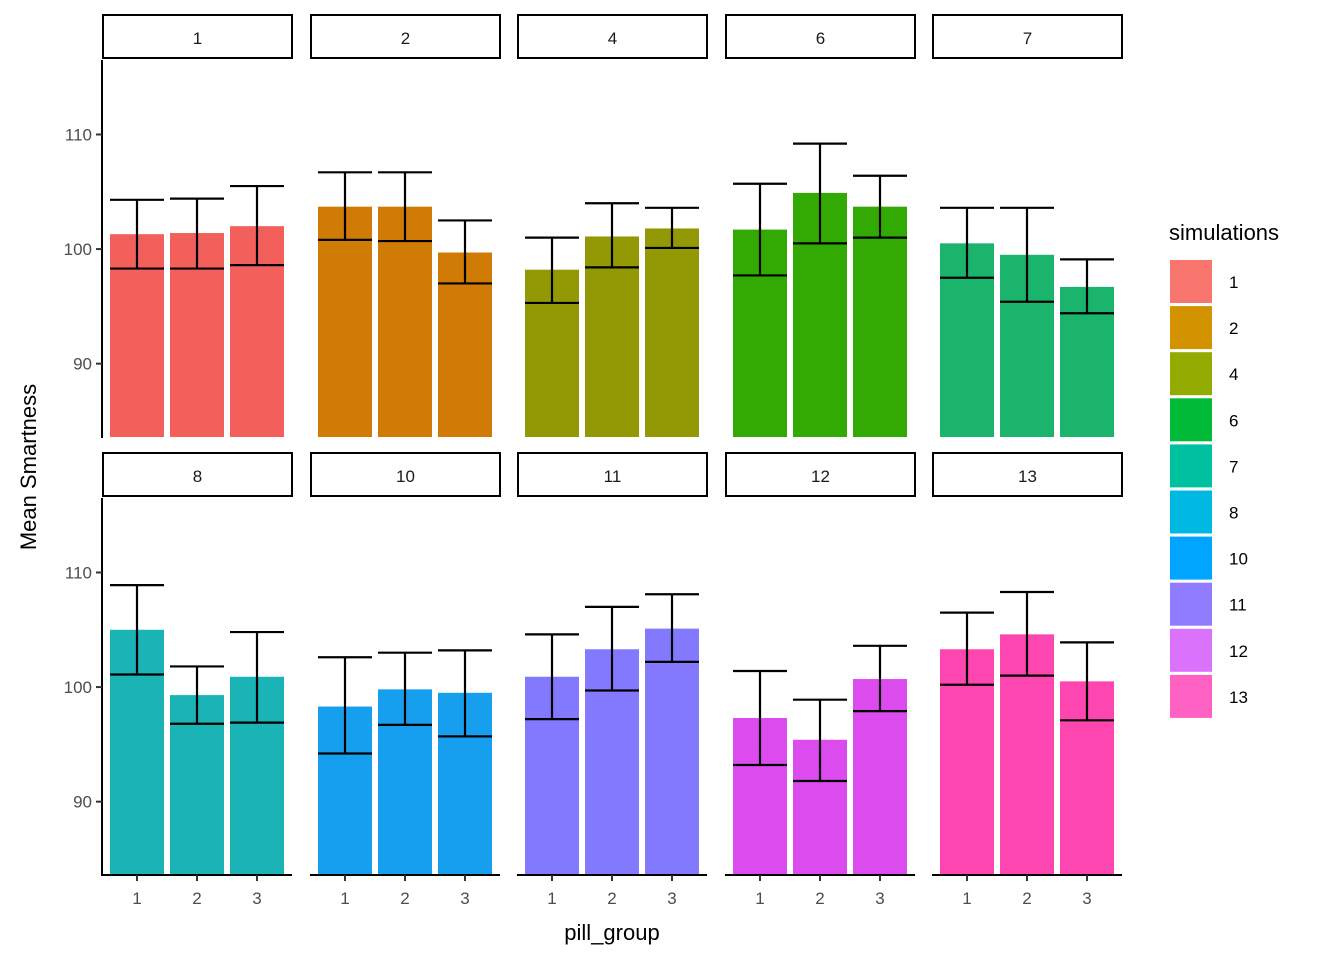 The width and height of the screenshot is (1344, 960). What do you see at coordinates (1238, 651) in the screenshot?
I see `legend-label: 12` at bounding box center [1238, 651].